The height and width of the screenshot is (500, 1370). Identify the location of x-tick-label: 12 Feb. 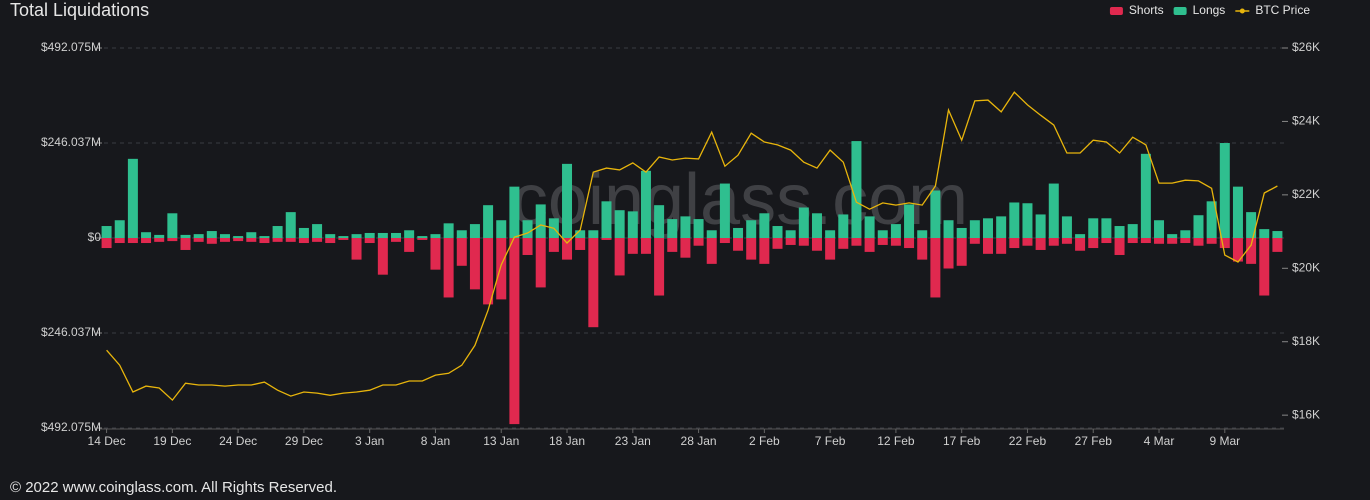
(896, 441).